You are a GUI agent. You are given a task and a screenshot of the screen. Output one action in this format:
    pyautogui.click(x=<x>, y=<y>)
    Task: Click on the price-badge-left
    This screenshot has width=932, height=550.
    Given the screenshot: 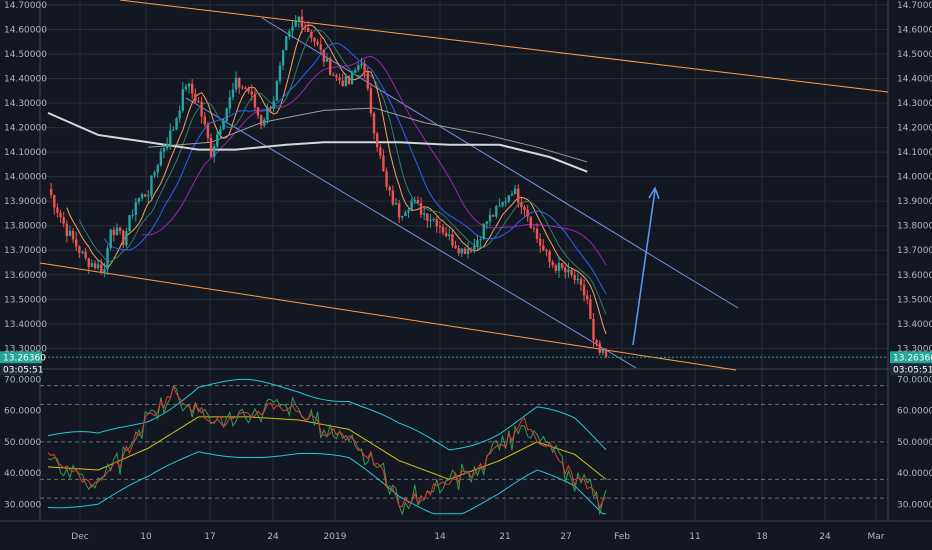 What is the action you would take?
    pyautogui.click(x=21, y=357)
    